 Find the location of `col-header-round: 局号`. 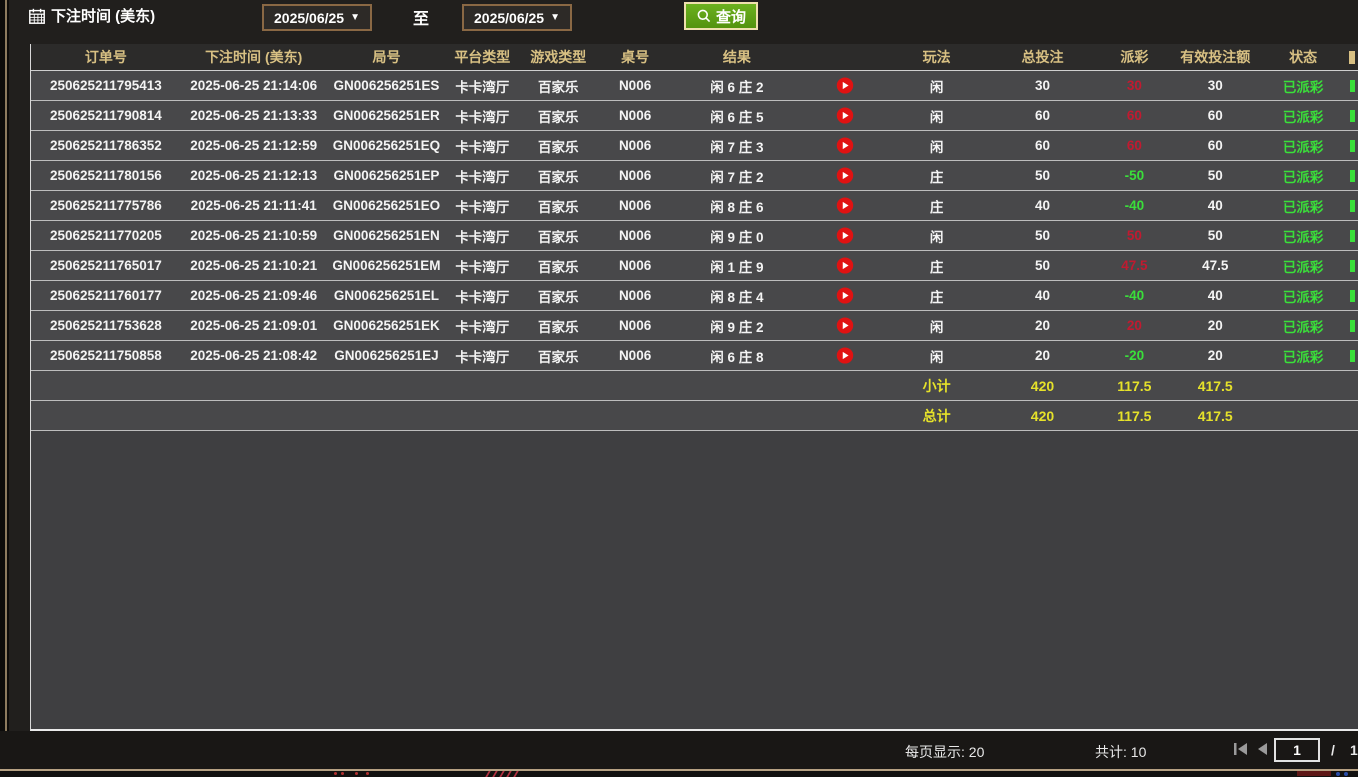

col-header-round: 局号 is located at coordinates (386, 57).